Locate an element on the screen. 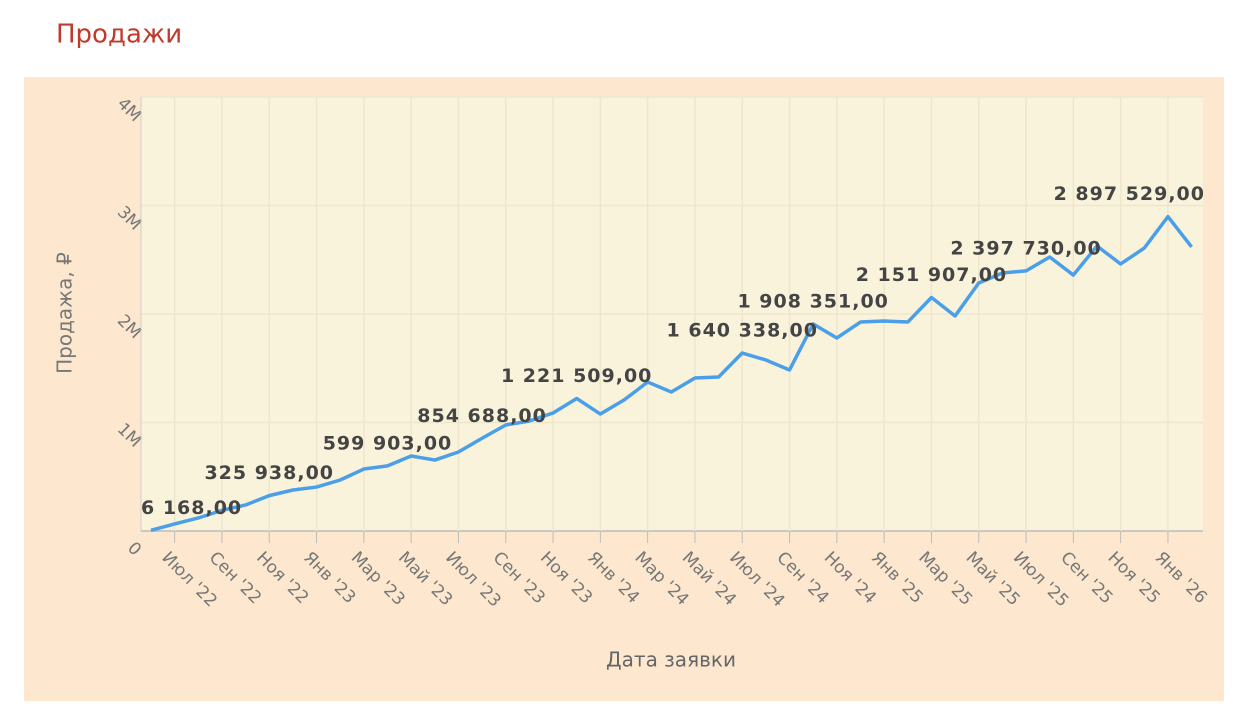 Image resolution: width=1252 pixels, height=728 pixels. chart-title: Продажи is located at coordinates (119, 35).